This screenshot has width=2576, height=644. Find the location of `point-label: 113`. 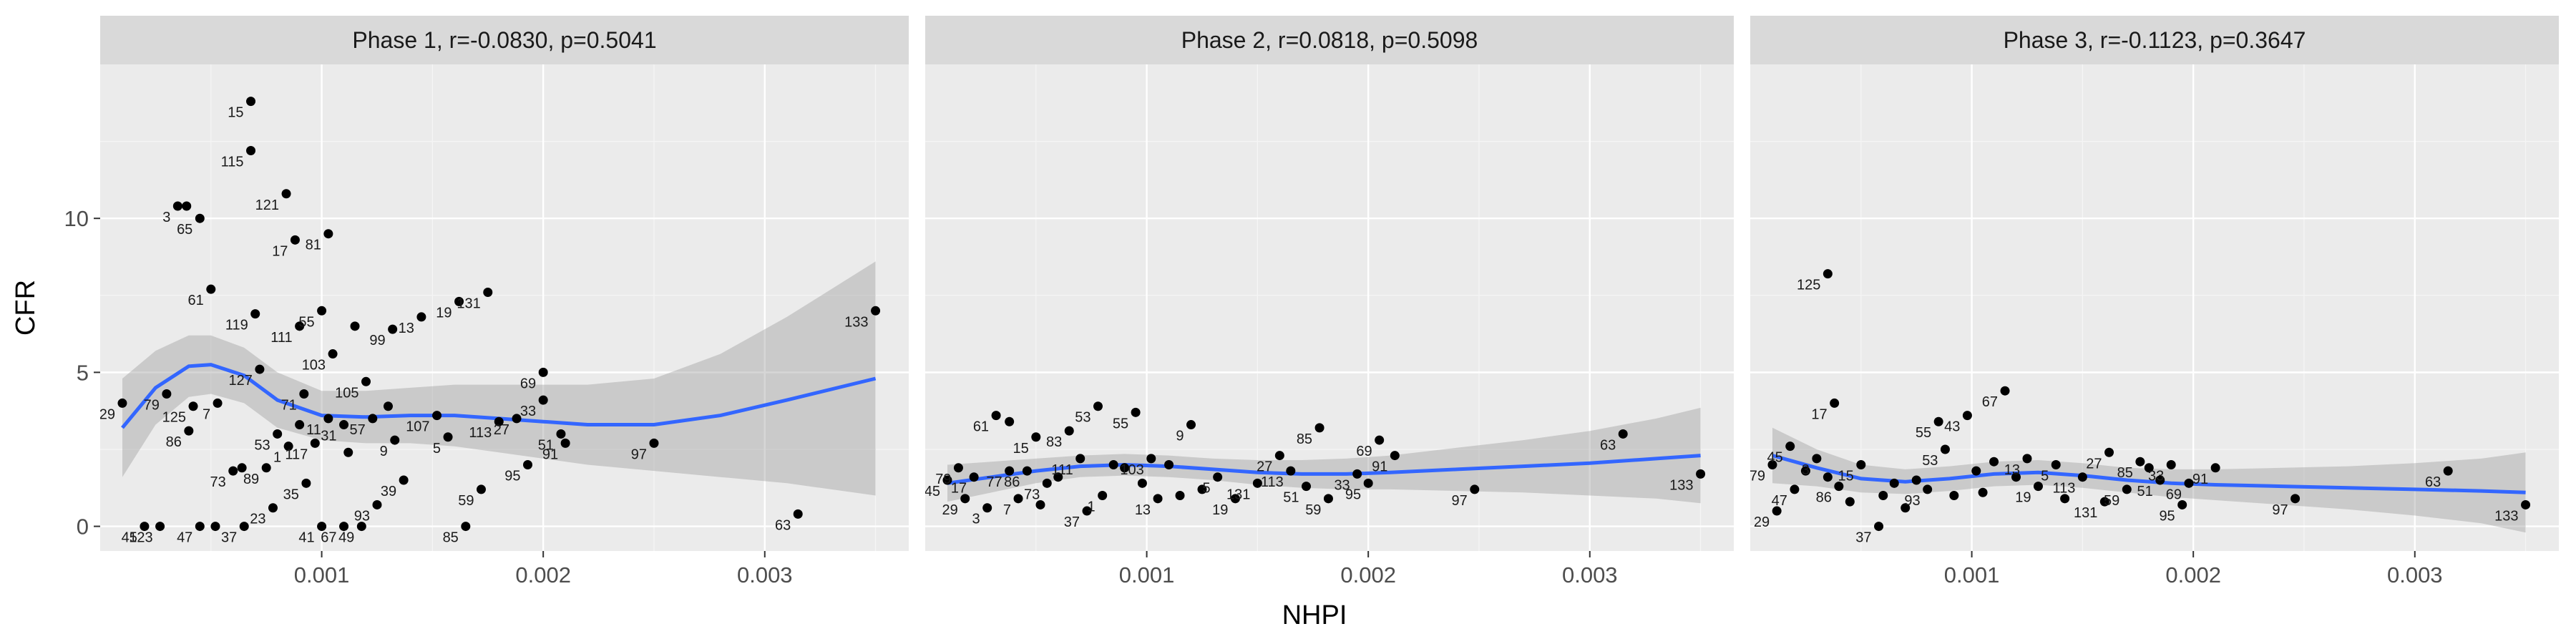

point-label: 113 is located at coordinates (480, 433).